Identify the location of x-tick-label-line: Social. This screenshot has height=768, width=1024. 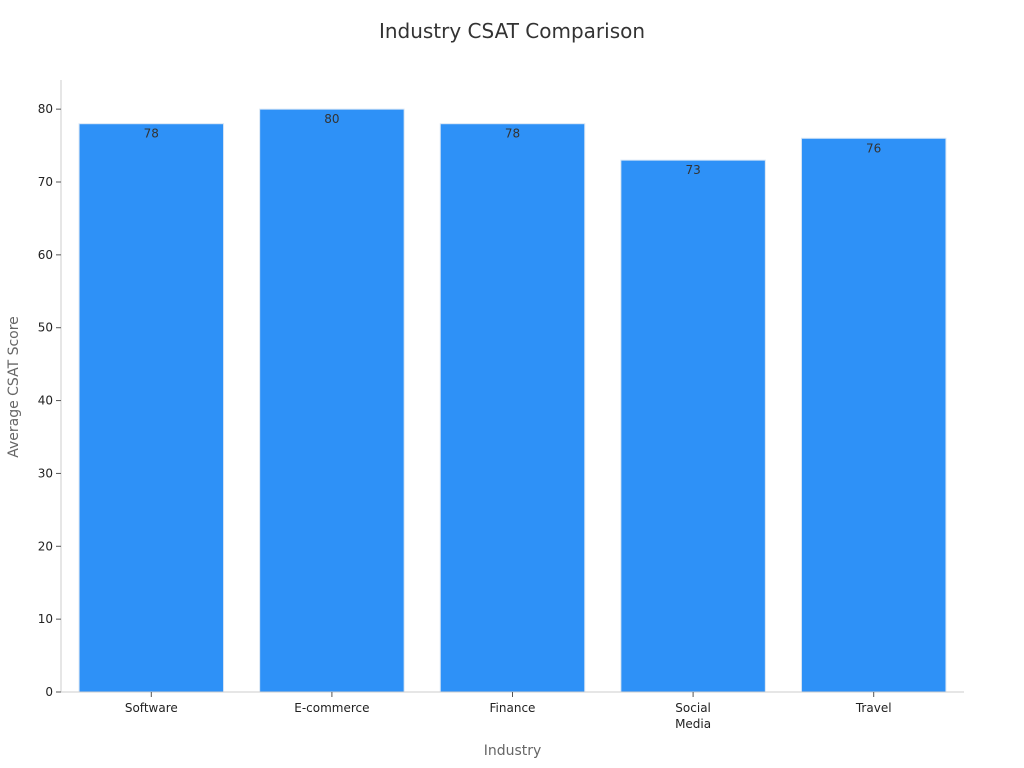
(693, 708).